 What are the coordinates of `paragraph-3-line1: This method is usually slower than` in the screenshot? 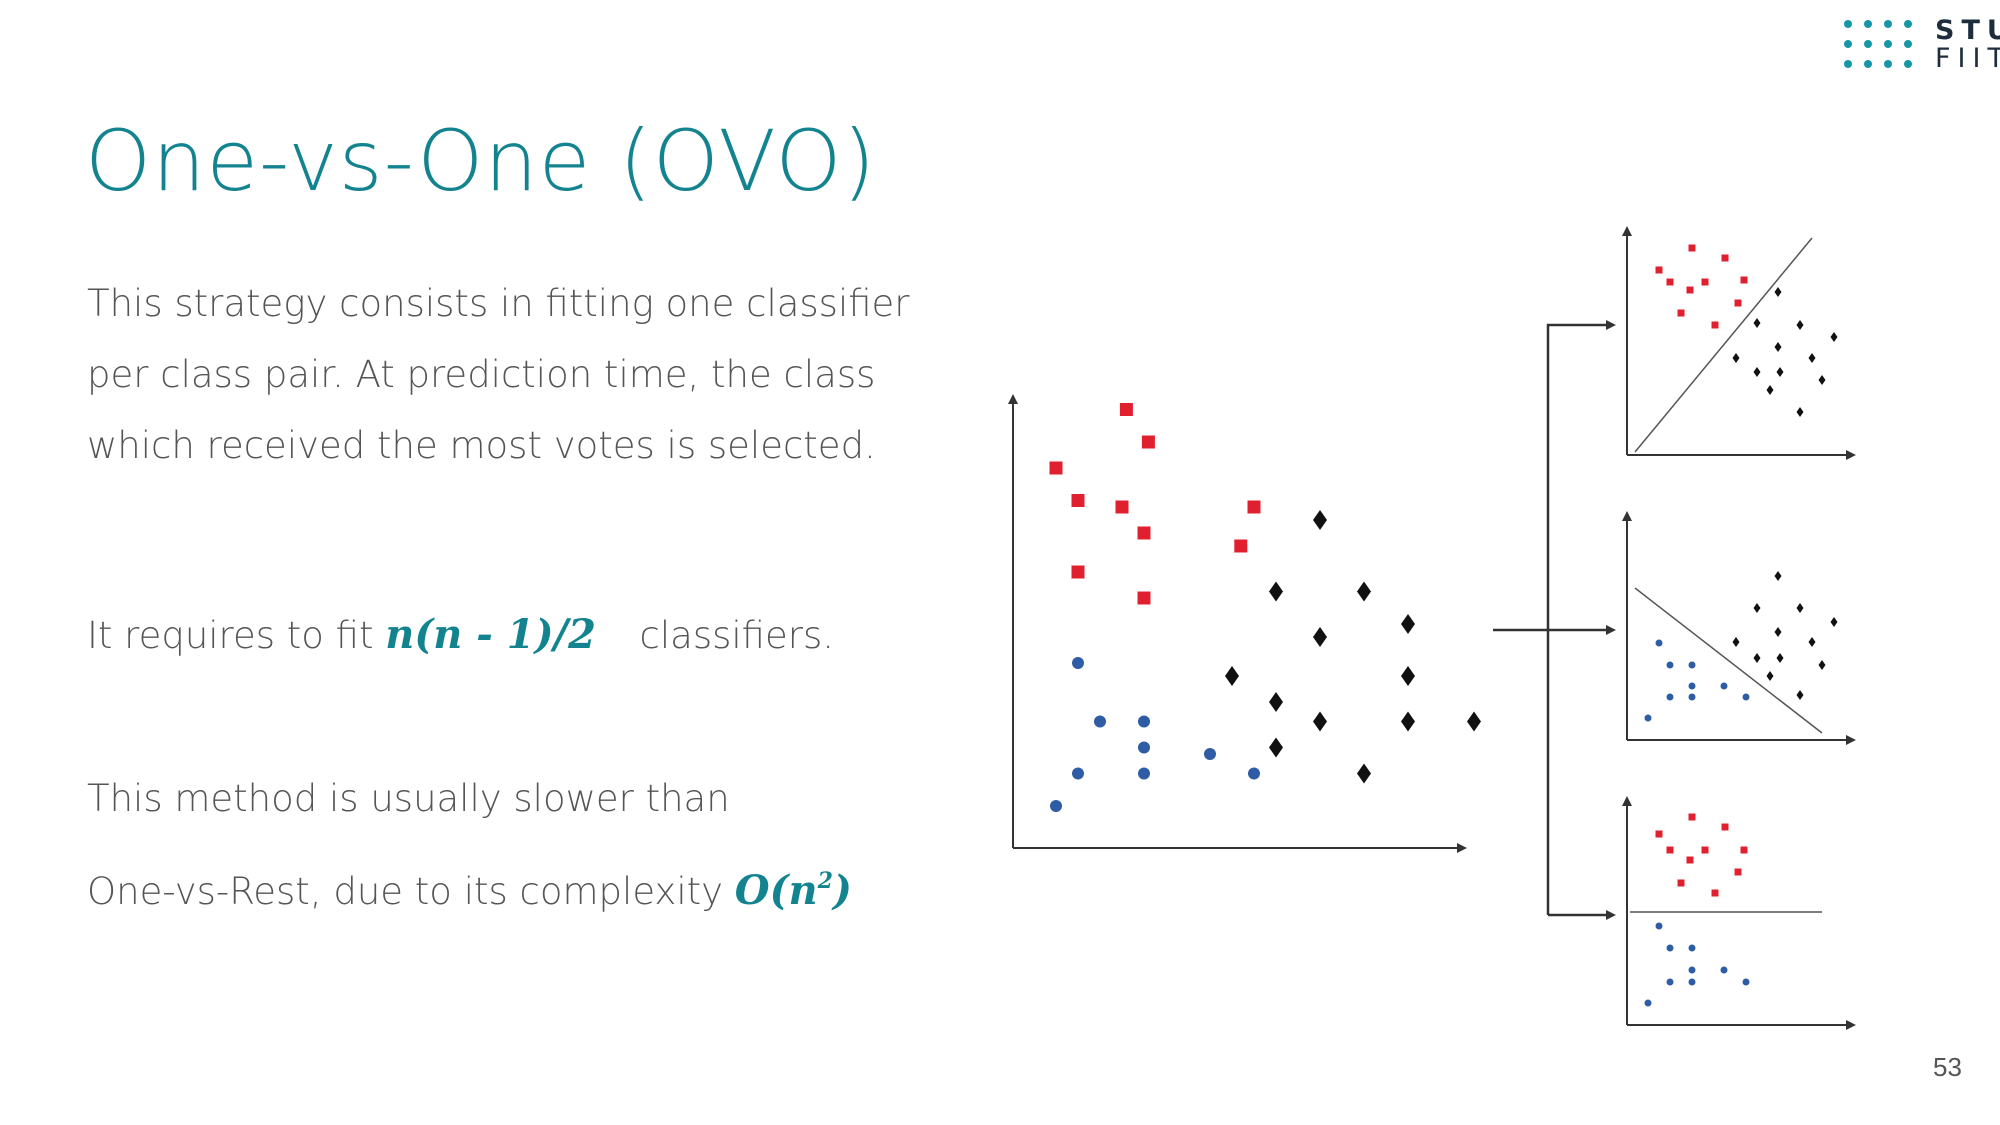 It's located at (408, 798).